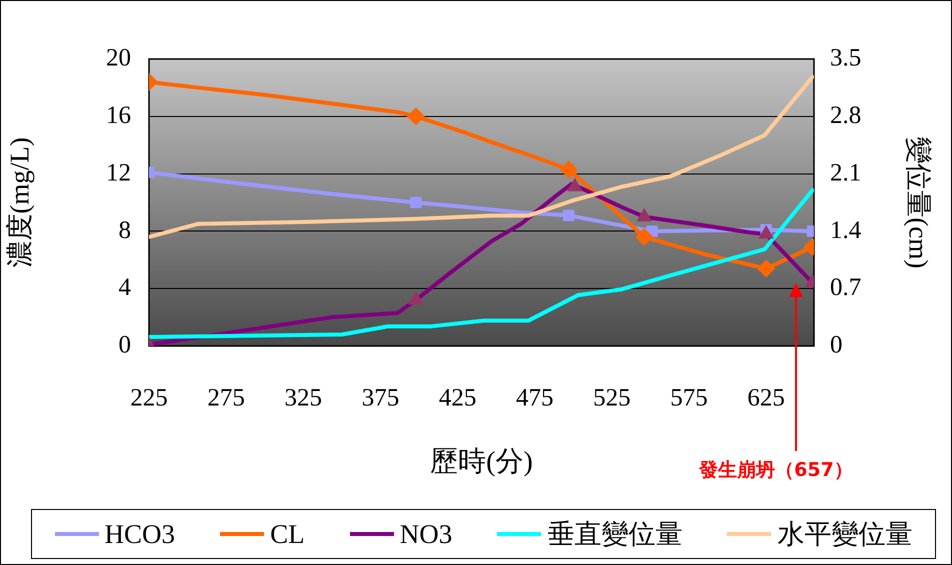 This screenshot has height=565, width=952. Describe the element at coordinates (846, 172) in the screenshot. I see `y2-tick-label: 2.1` at that location.